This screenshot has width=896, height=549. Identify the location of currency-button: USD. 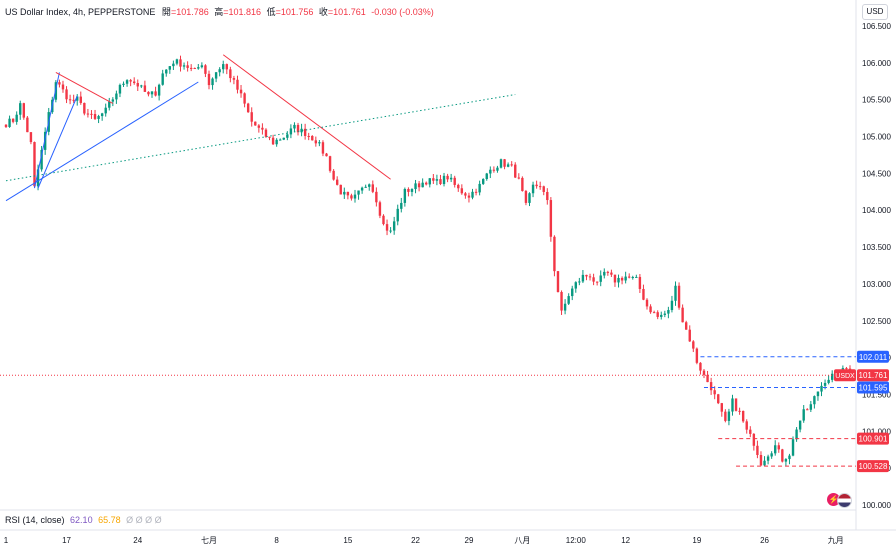
(875, 12).